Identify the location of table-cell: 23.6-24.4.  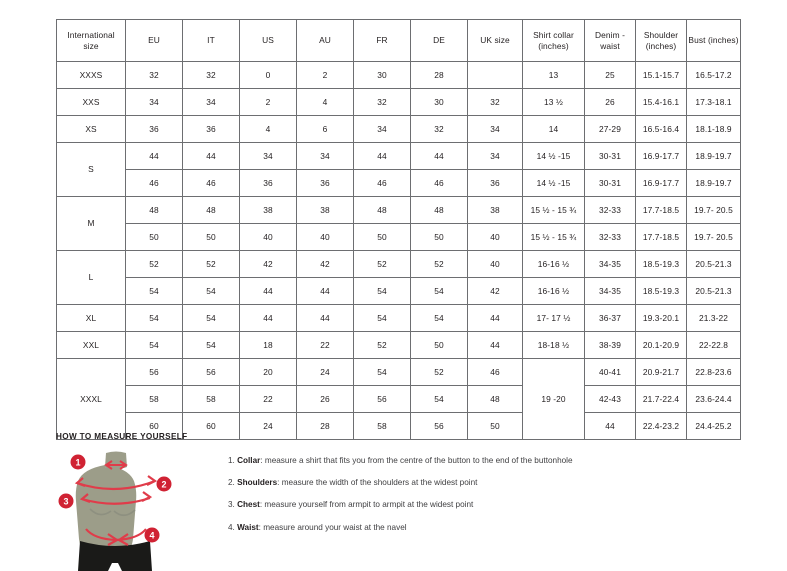
(713, 399).